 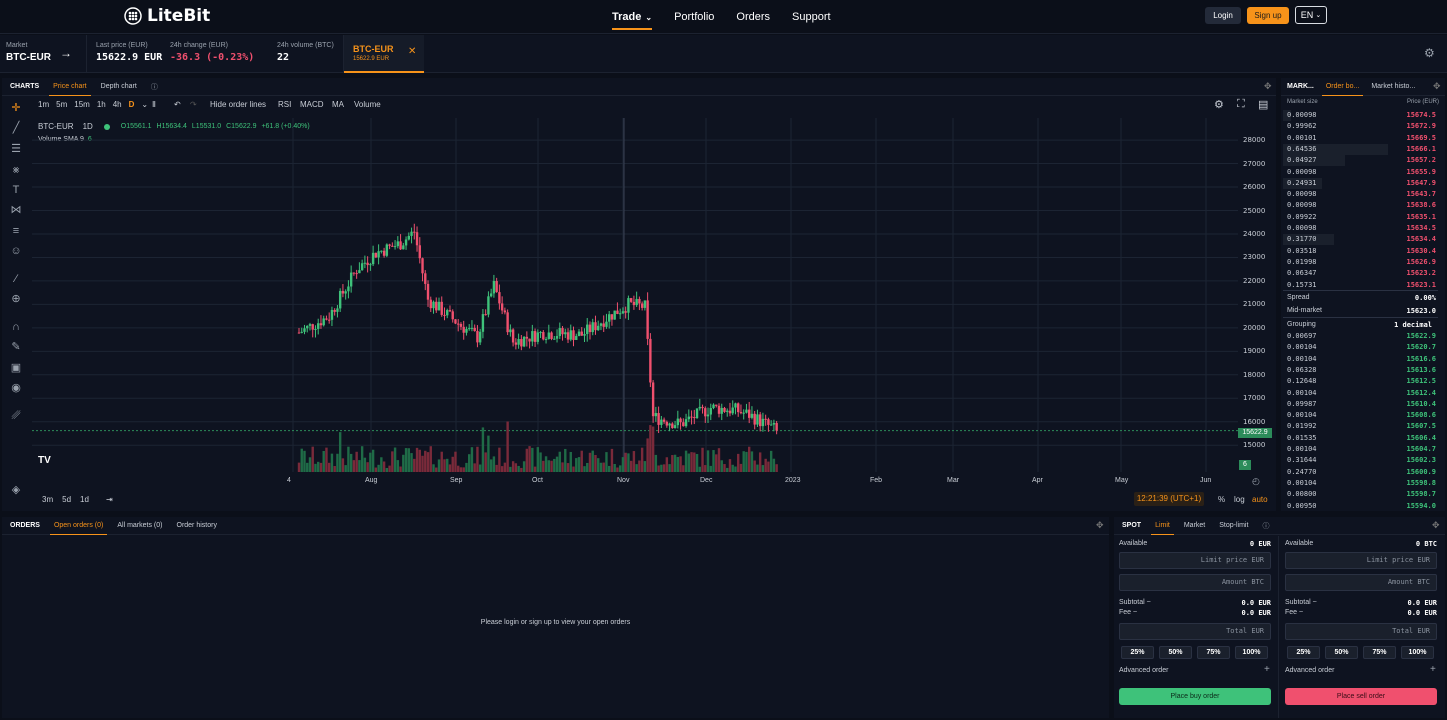 What do you see at coordinates (16, 279) in the screenshot?
I see `ruler-icon: ∕` at bounding box center [16, 279].